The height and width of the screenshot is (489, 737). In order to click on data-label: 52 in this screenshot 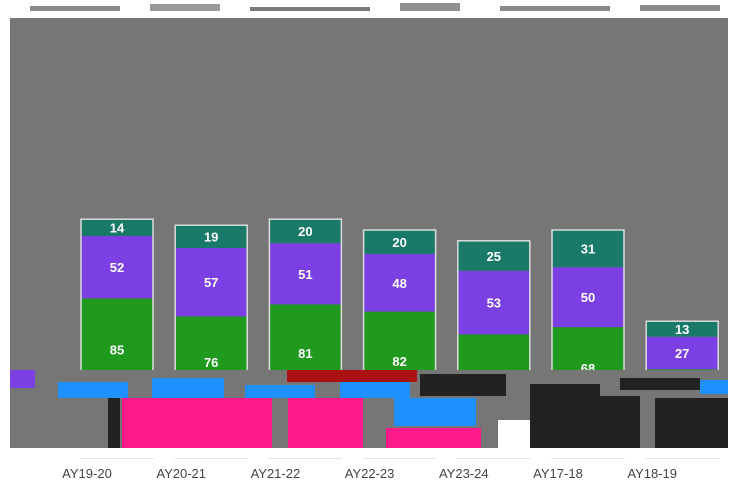, I will do `click(117, 267)`.